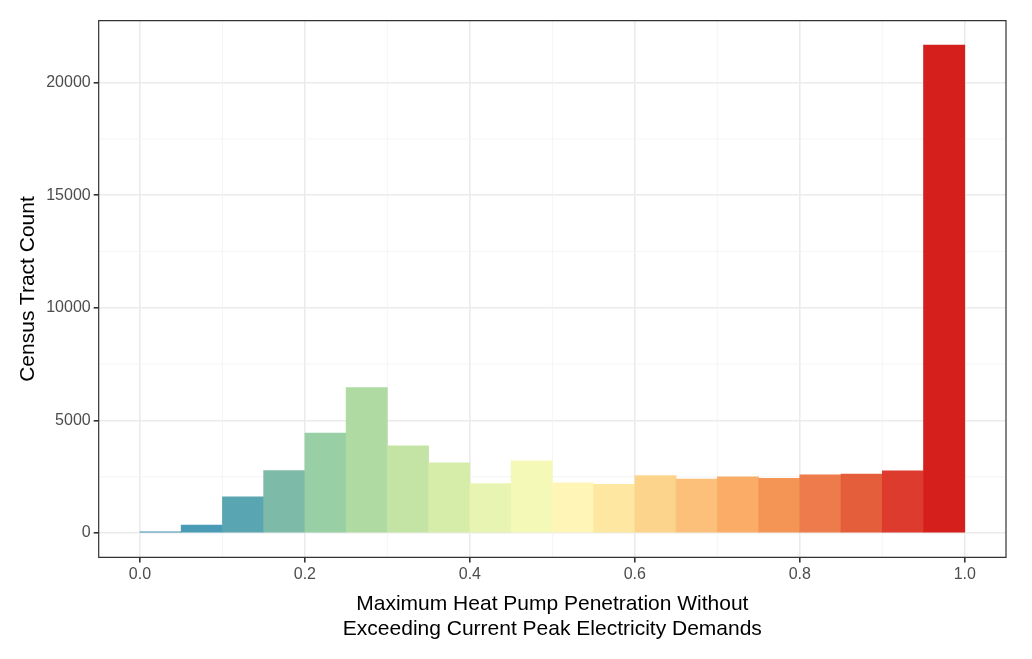 This screenshot has width=1032, height=659. Describe the element at coordinates (140, 574) in the screenshot. I see `x-tick-label: 0.0` at that location.